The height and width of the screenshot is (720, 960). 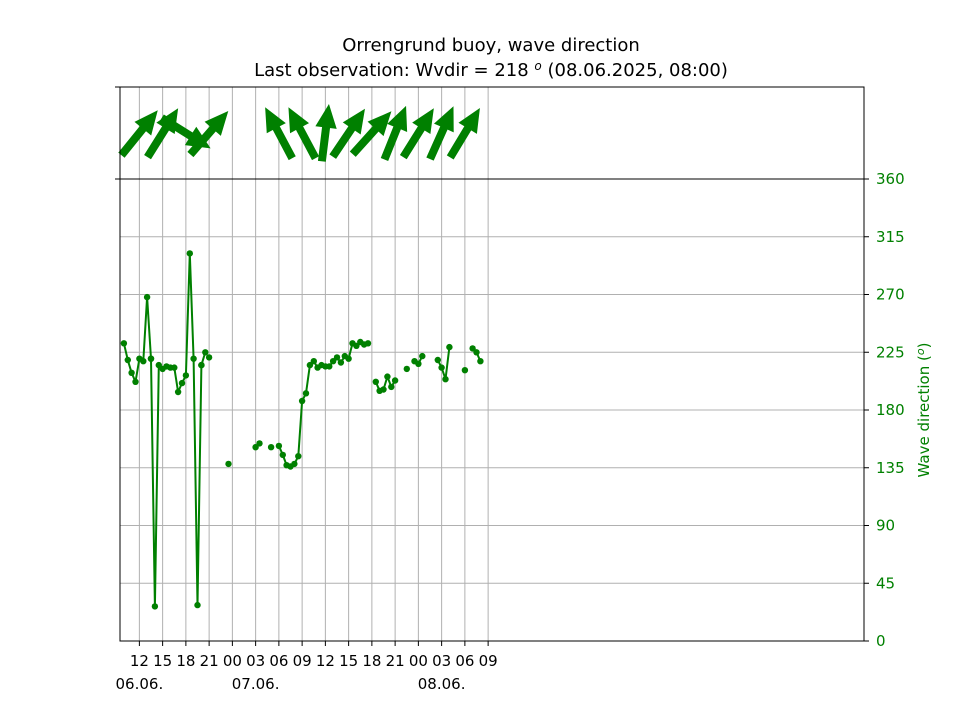 What do you see at coordinates (256, 684) in the screenshot?
I see `x-date-label-1: 07.06.` at bounding box center [256, 684].